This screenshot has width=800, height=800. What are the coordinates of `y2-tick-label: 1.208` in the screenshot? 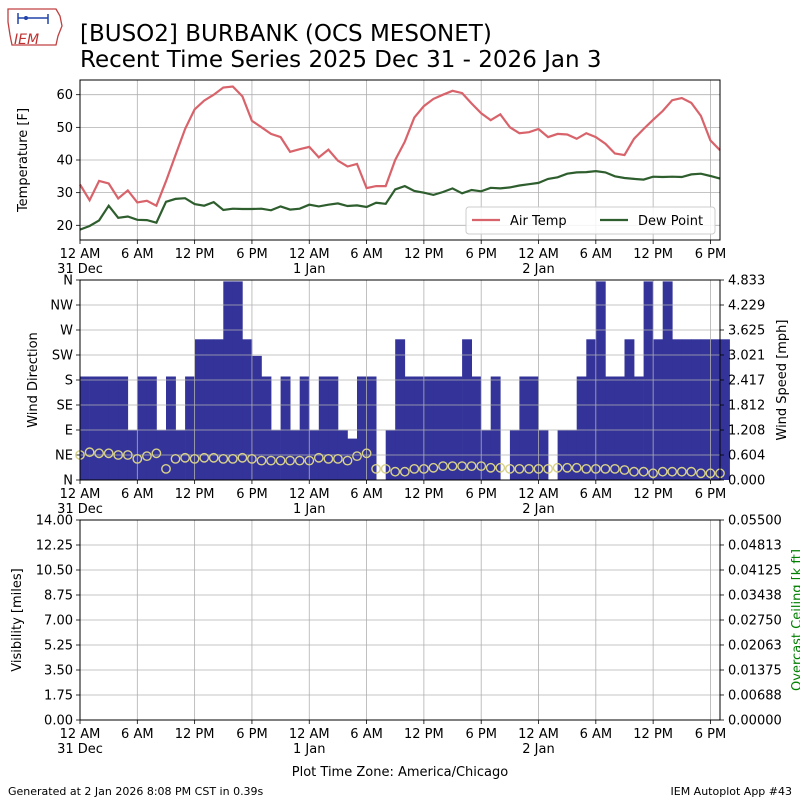 It's located at (746, 431).